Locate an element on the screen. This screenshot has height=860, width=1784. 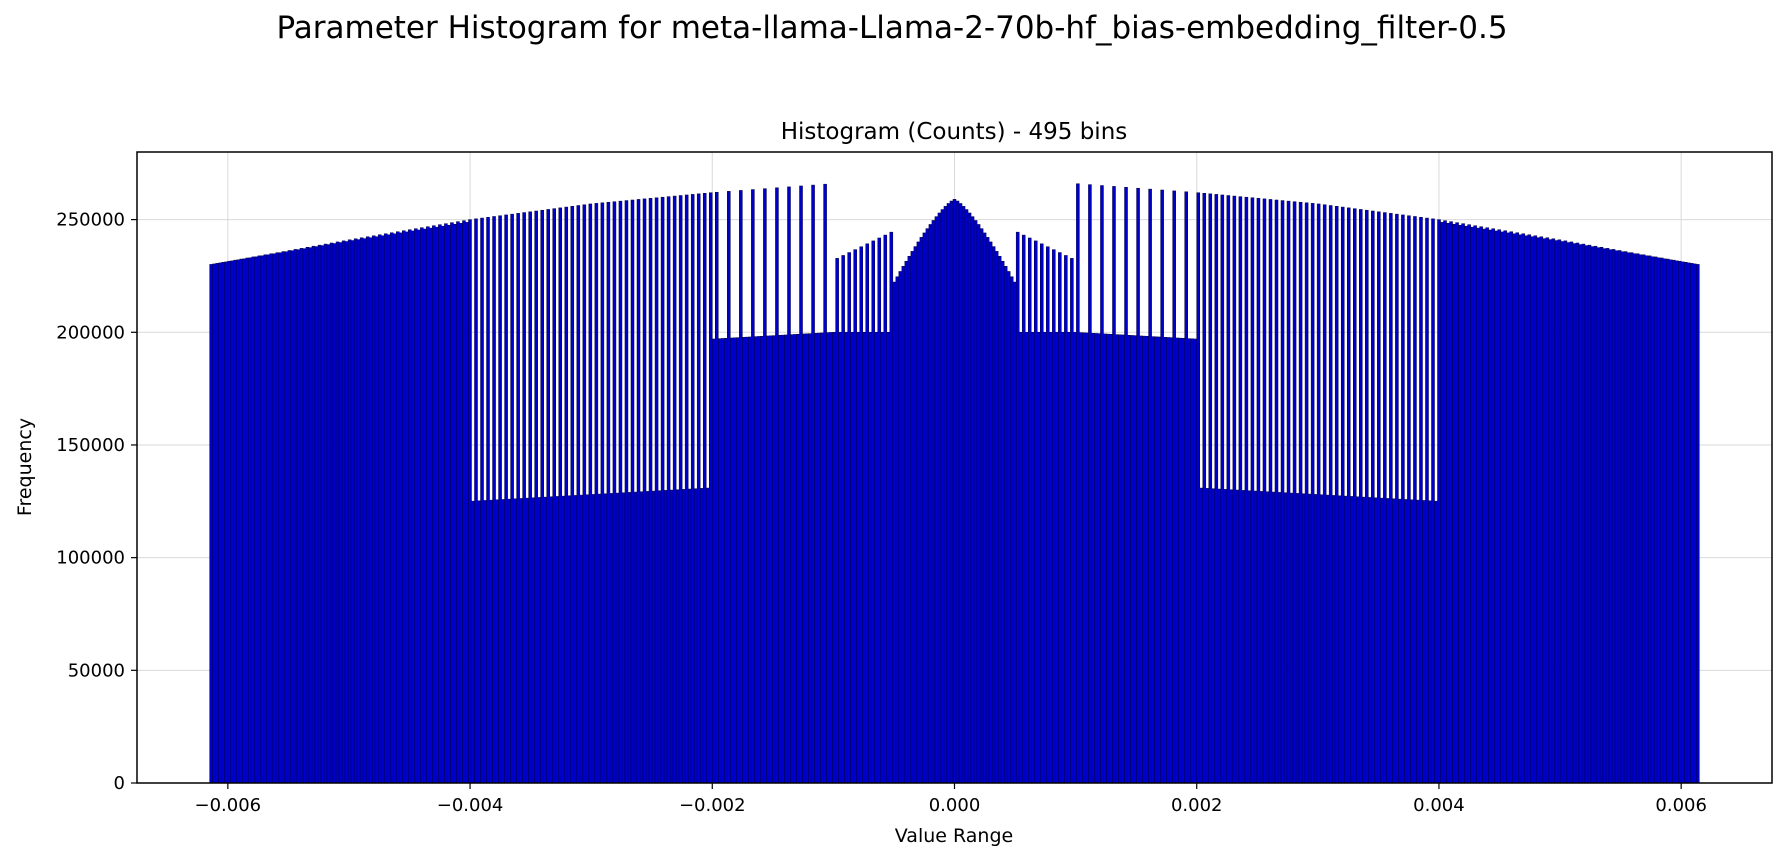
y-tick-label: 50000 is located at coordinates (96, 670).